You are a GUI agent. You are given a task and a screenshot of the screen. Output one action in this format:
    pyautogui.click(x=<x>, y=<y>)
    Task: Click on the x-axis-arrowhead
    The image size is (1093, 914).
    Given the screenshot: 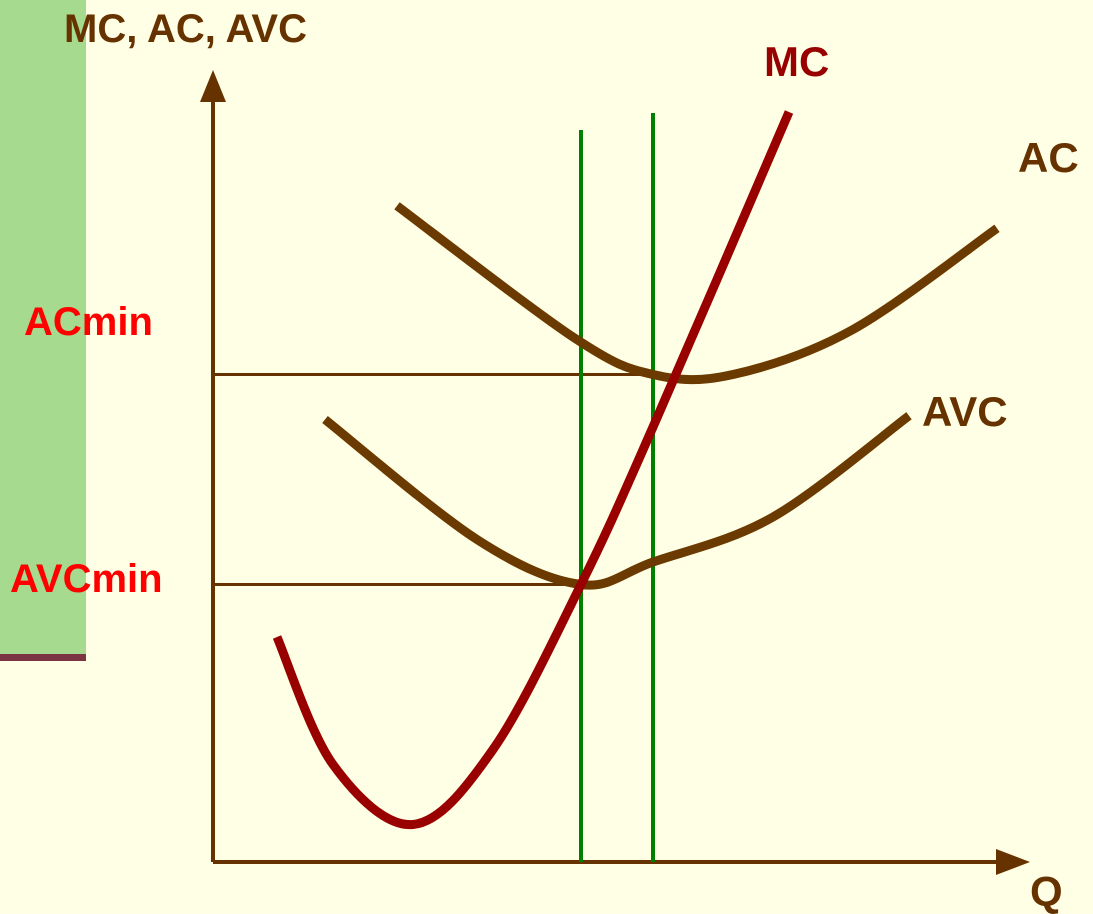 What is the action you would take?
    pyautogui.click(x=1013, y=862)
    